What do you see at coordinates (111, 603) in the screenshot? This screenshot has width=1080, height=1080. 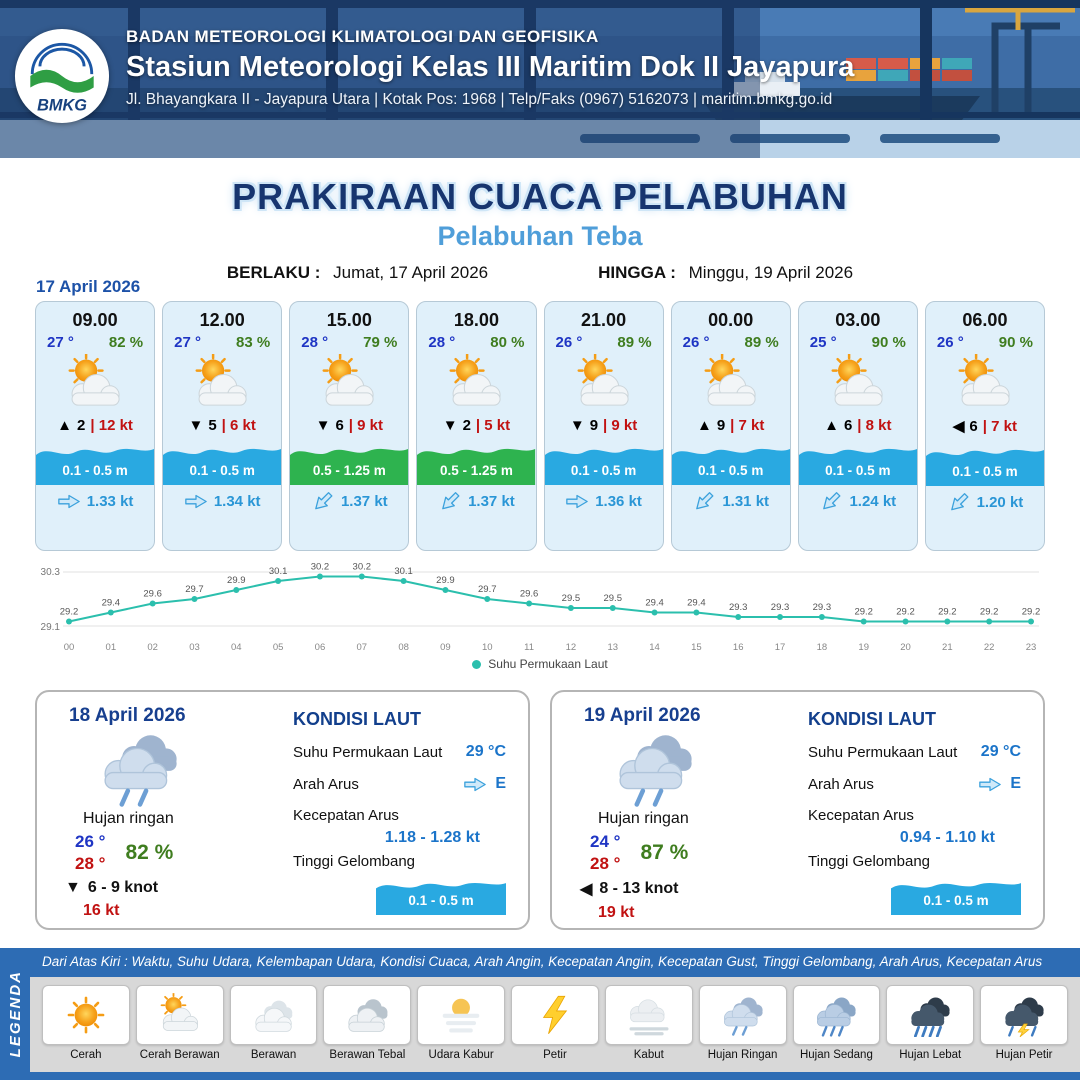 I see `svg-text: 29.4` at bounding box center [111, 603].